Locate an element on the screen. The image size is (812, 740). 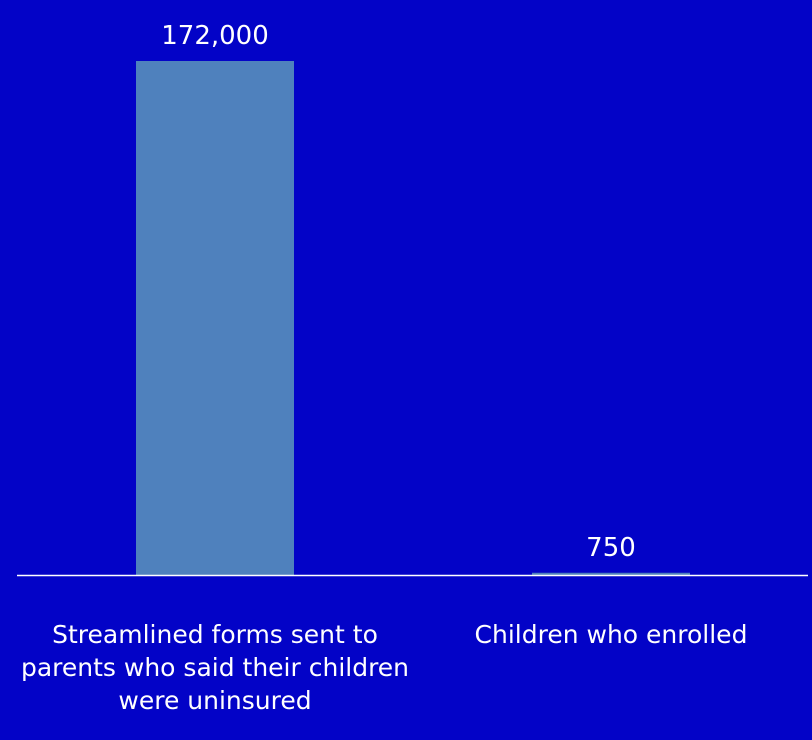
data-label-1: 750 is located at coordinates (611, 548).